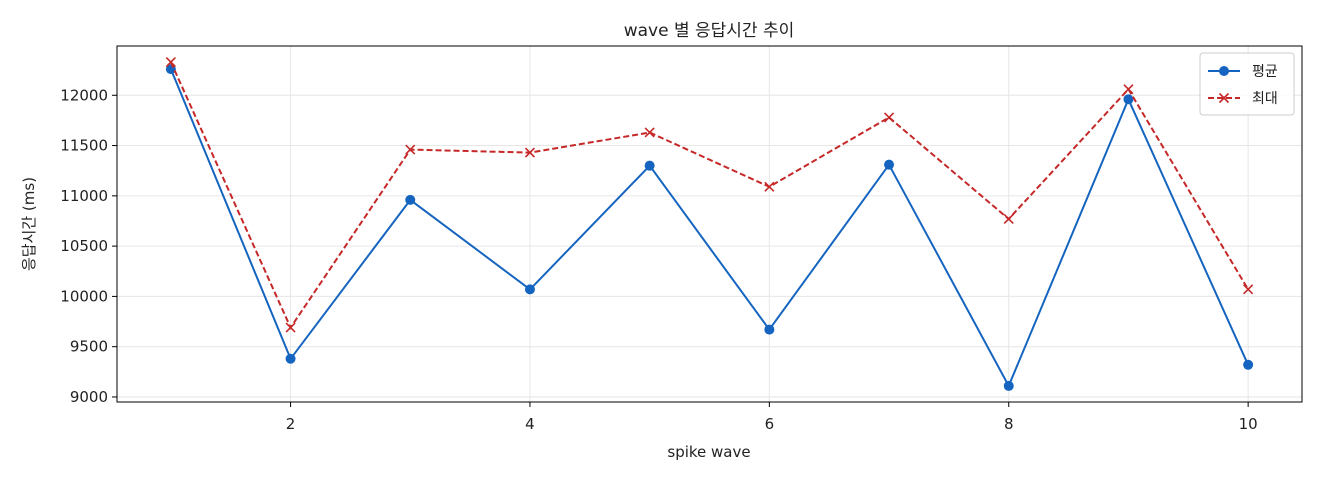  Describe the element at coordinates (84, 196) in the screenshot. I see `y-tick-label: 11000` at that location.